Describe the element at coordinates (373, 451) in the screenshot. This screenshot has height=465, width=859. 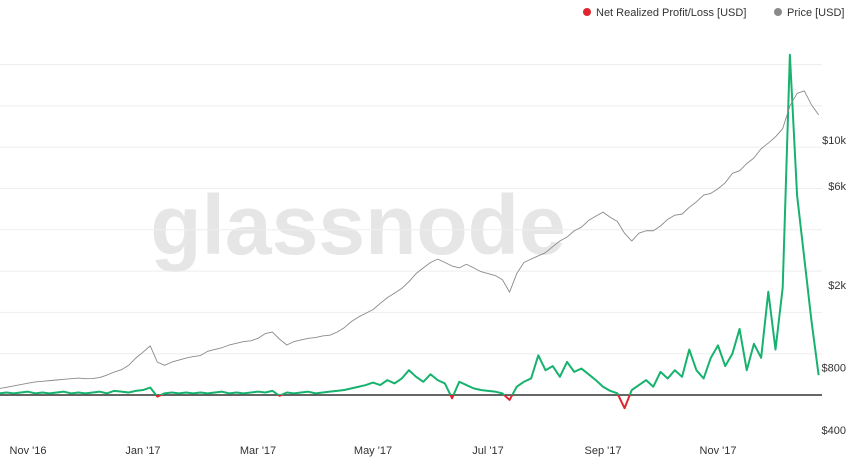
I see `x-tick-label: May '17` at that location.